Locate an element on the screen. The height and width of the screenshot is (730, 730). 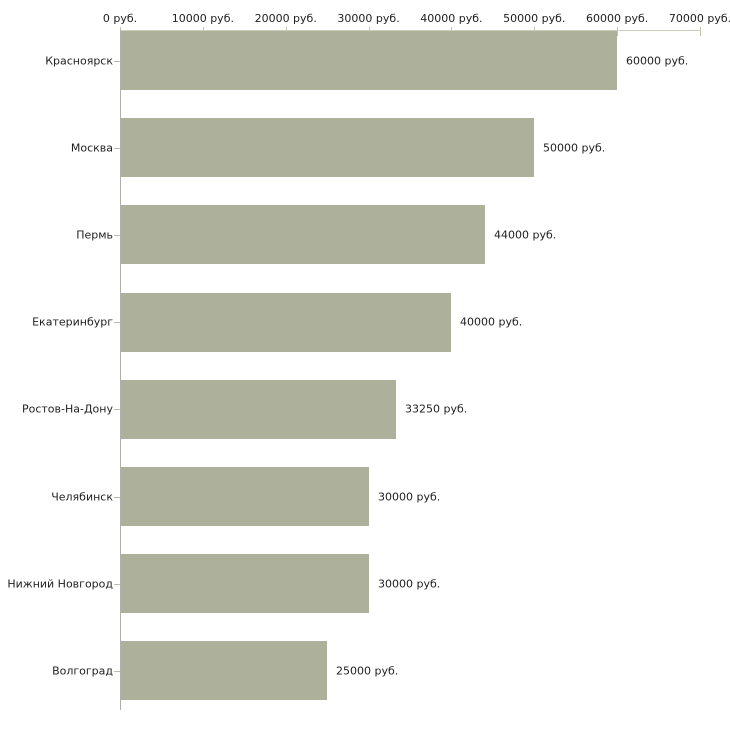
x-axis-tick-label: 30000 руб. is located at coordinates (368, 18).